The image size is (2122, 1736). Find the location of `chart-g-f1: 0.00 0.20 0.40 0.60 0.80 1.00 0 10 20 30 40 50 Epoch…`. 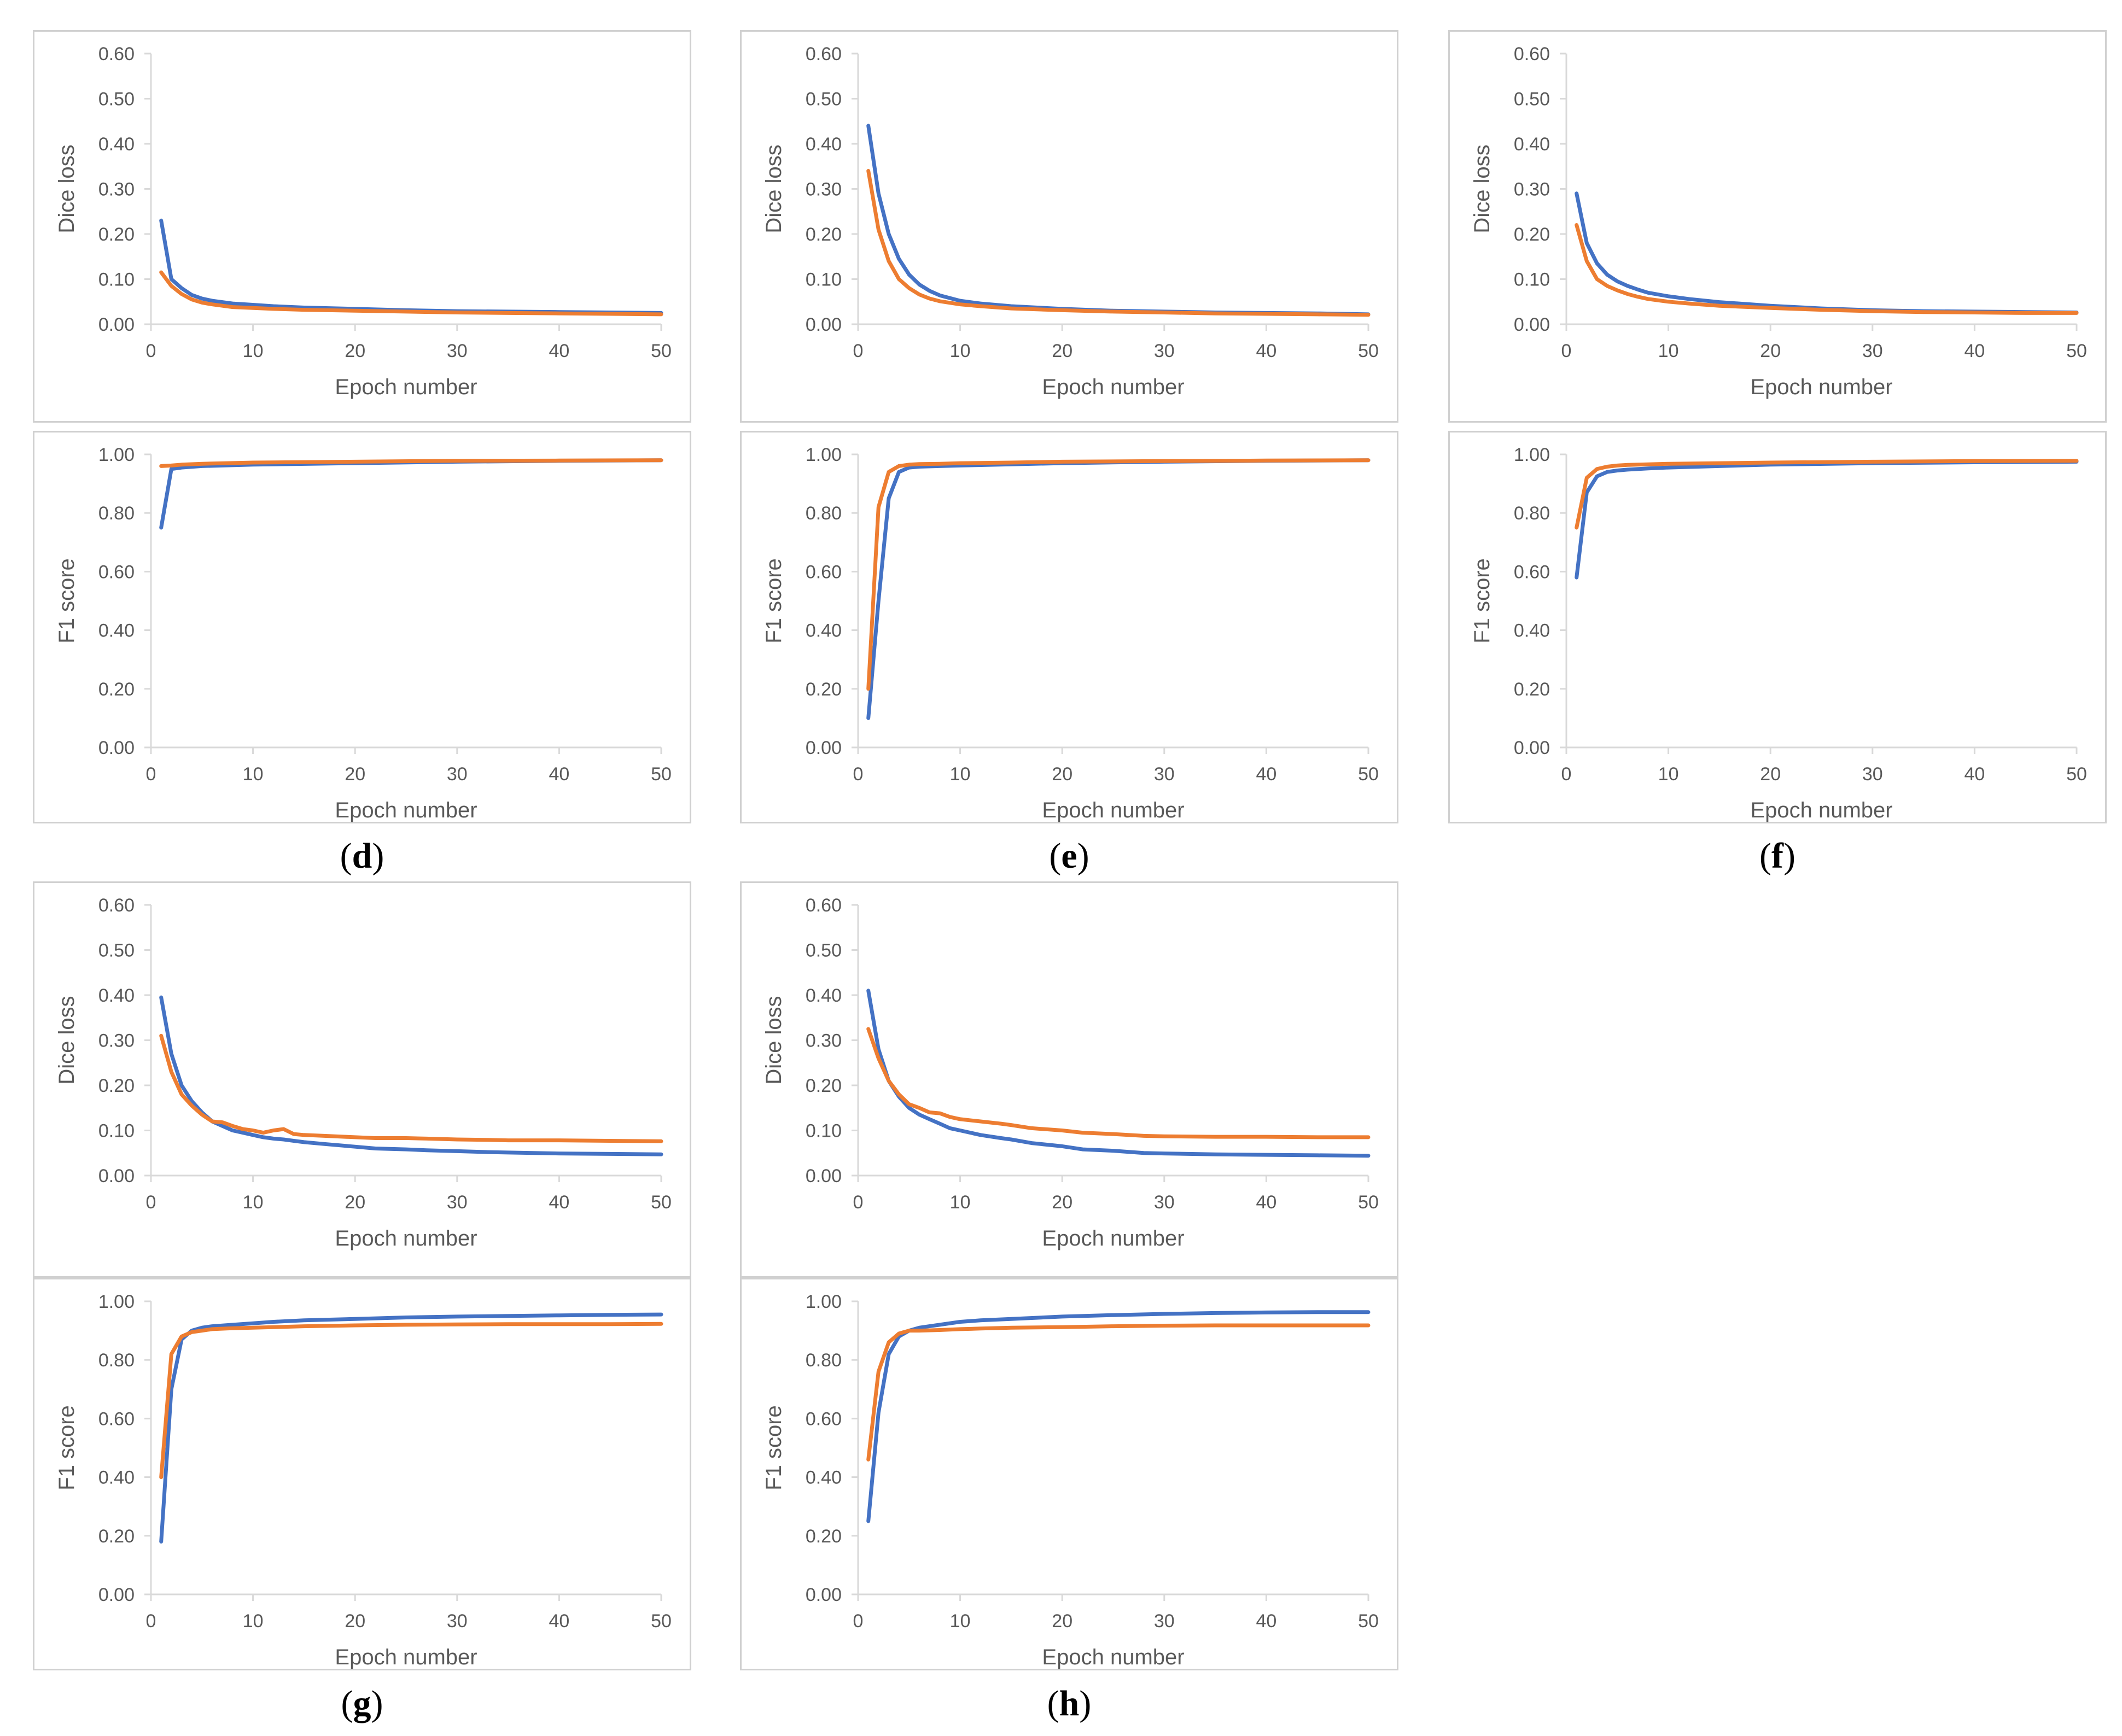

chart-g-f1: 0.00 0.20 0.40 0.60 0.80 1.00 0 10 20 30 40 50 Epoch… is located at coordinates (364, 1480).